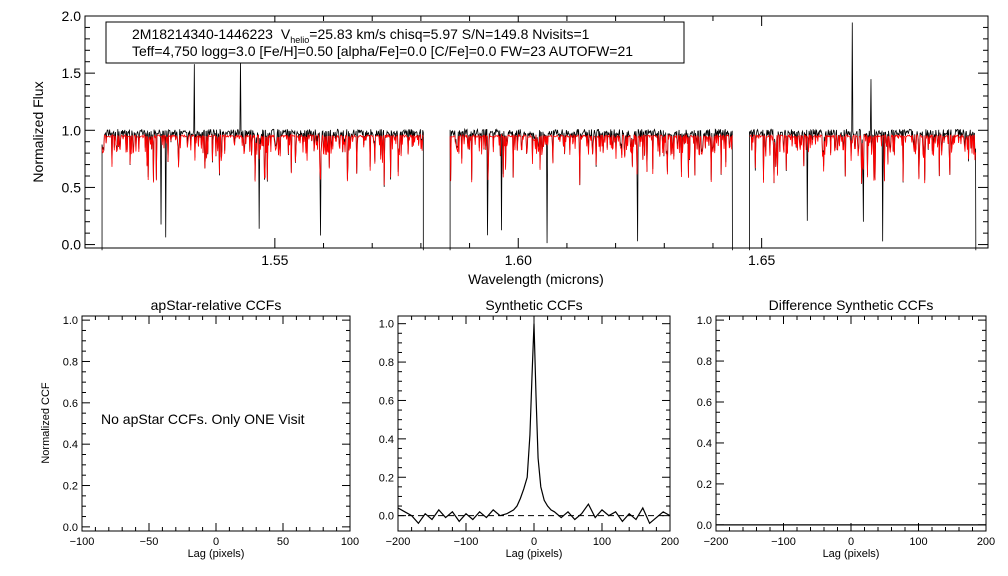 This screenshot has height=576, width=1008. I want to click on apstar-xlabel: Lag (pixels), so click(216, 554).